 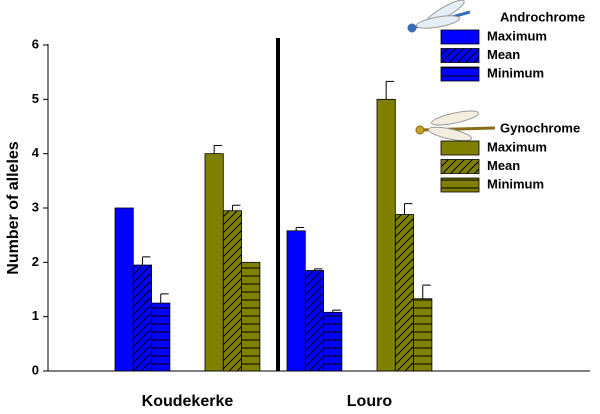 What do you see at coordinates (542, 16) in the screenshot?
I see `legend-title: Androchrome` at bounding box center [542, 16].